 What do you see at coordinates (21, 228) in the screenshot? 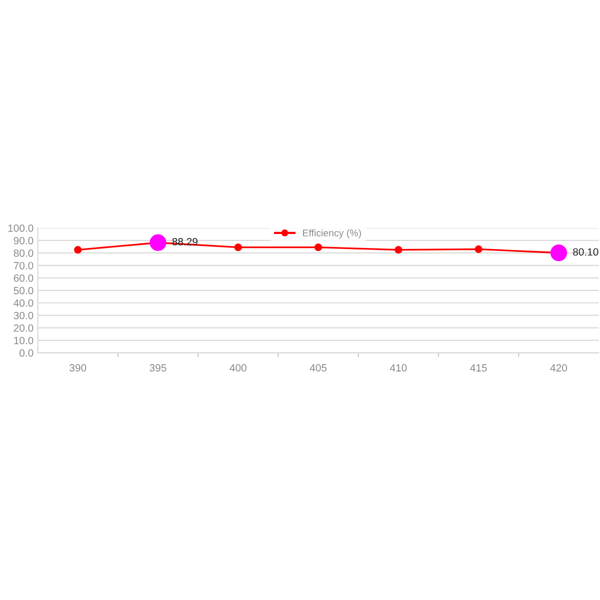
I see `y-tick-label: 100.0` at bounding box center [21, 228].